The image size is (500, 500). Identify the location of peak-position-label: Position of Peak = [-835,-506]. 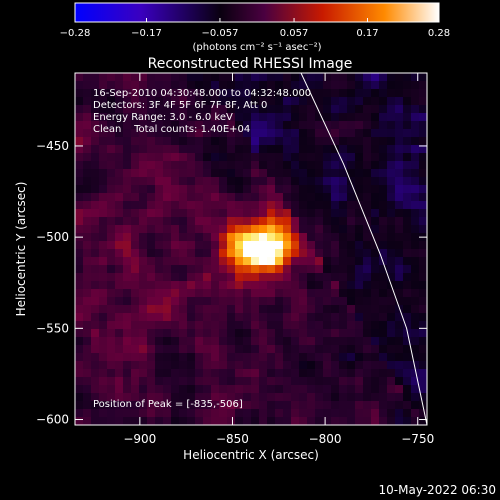
(168, 404).